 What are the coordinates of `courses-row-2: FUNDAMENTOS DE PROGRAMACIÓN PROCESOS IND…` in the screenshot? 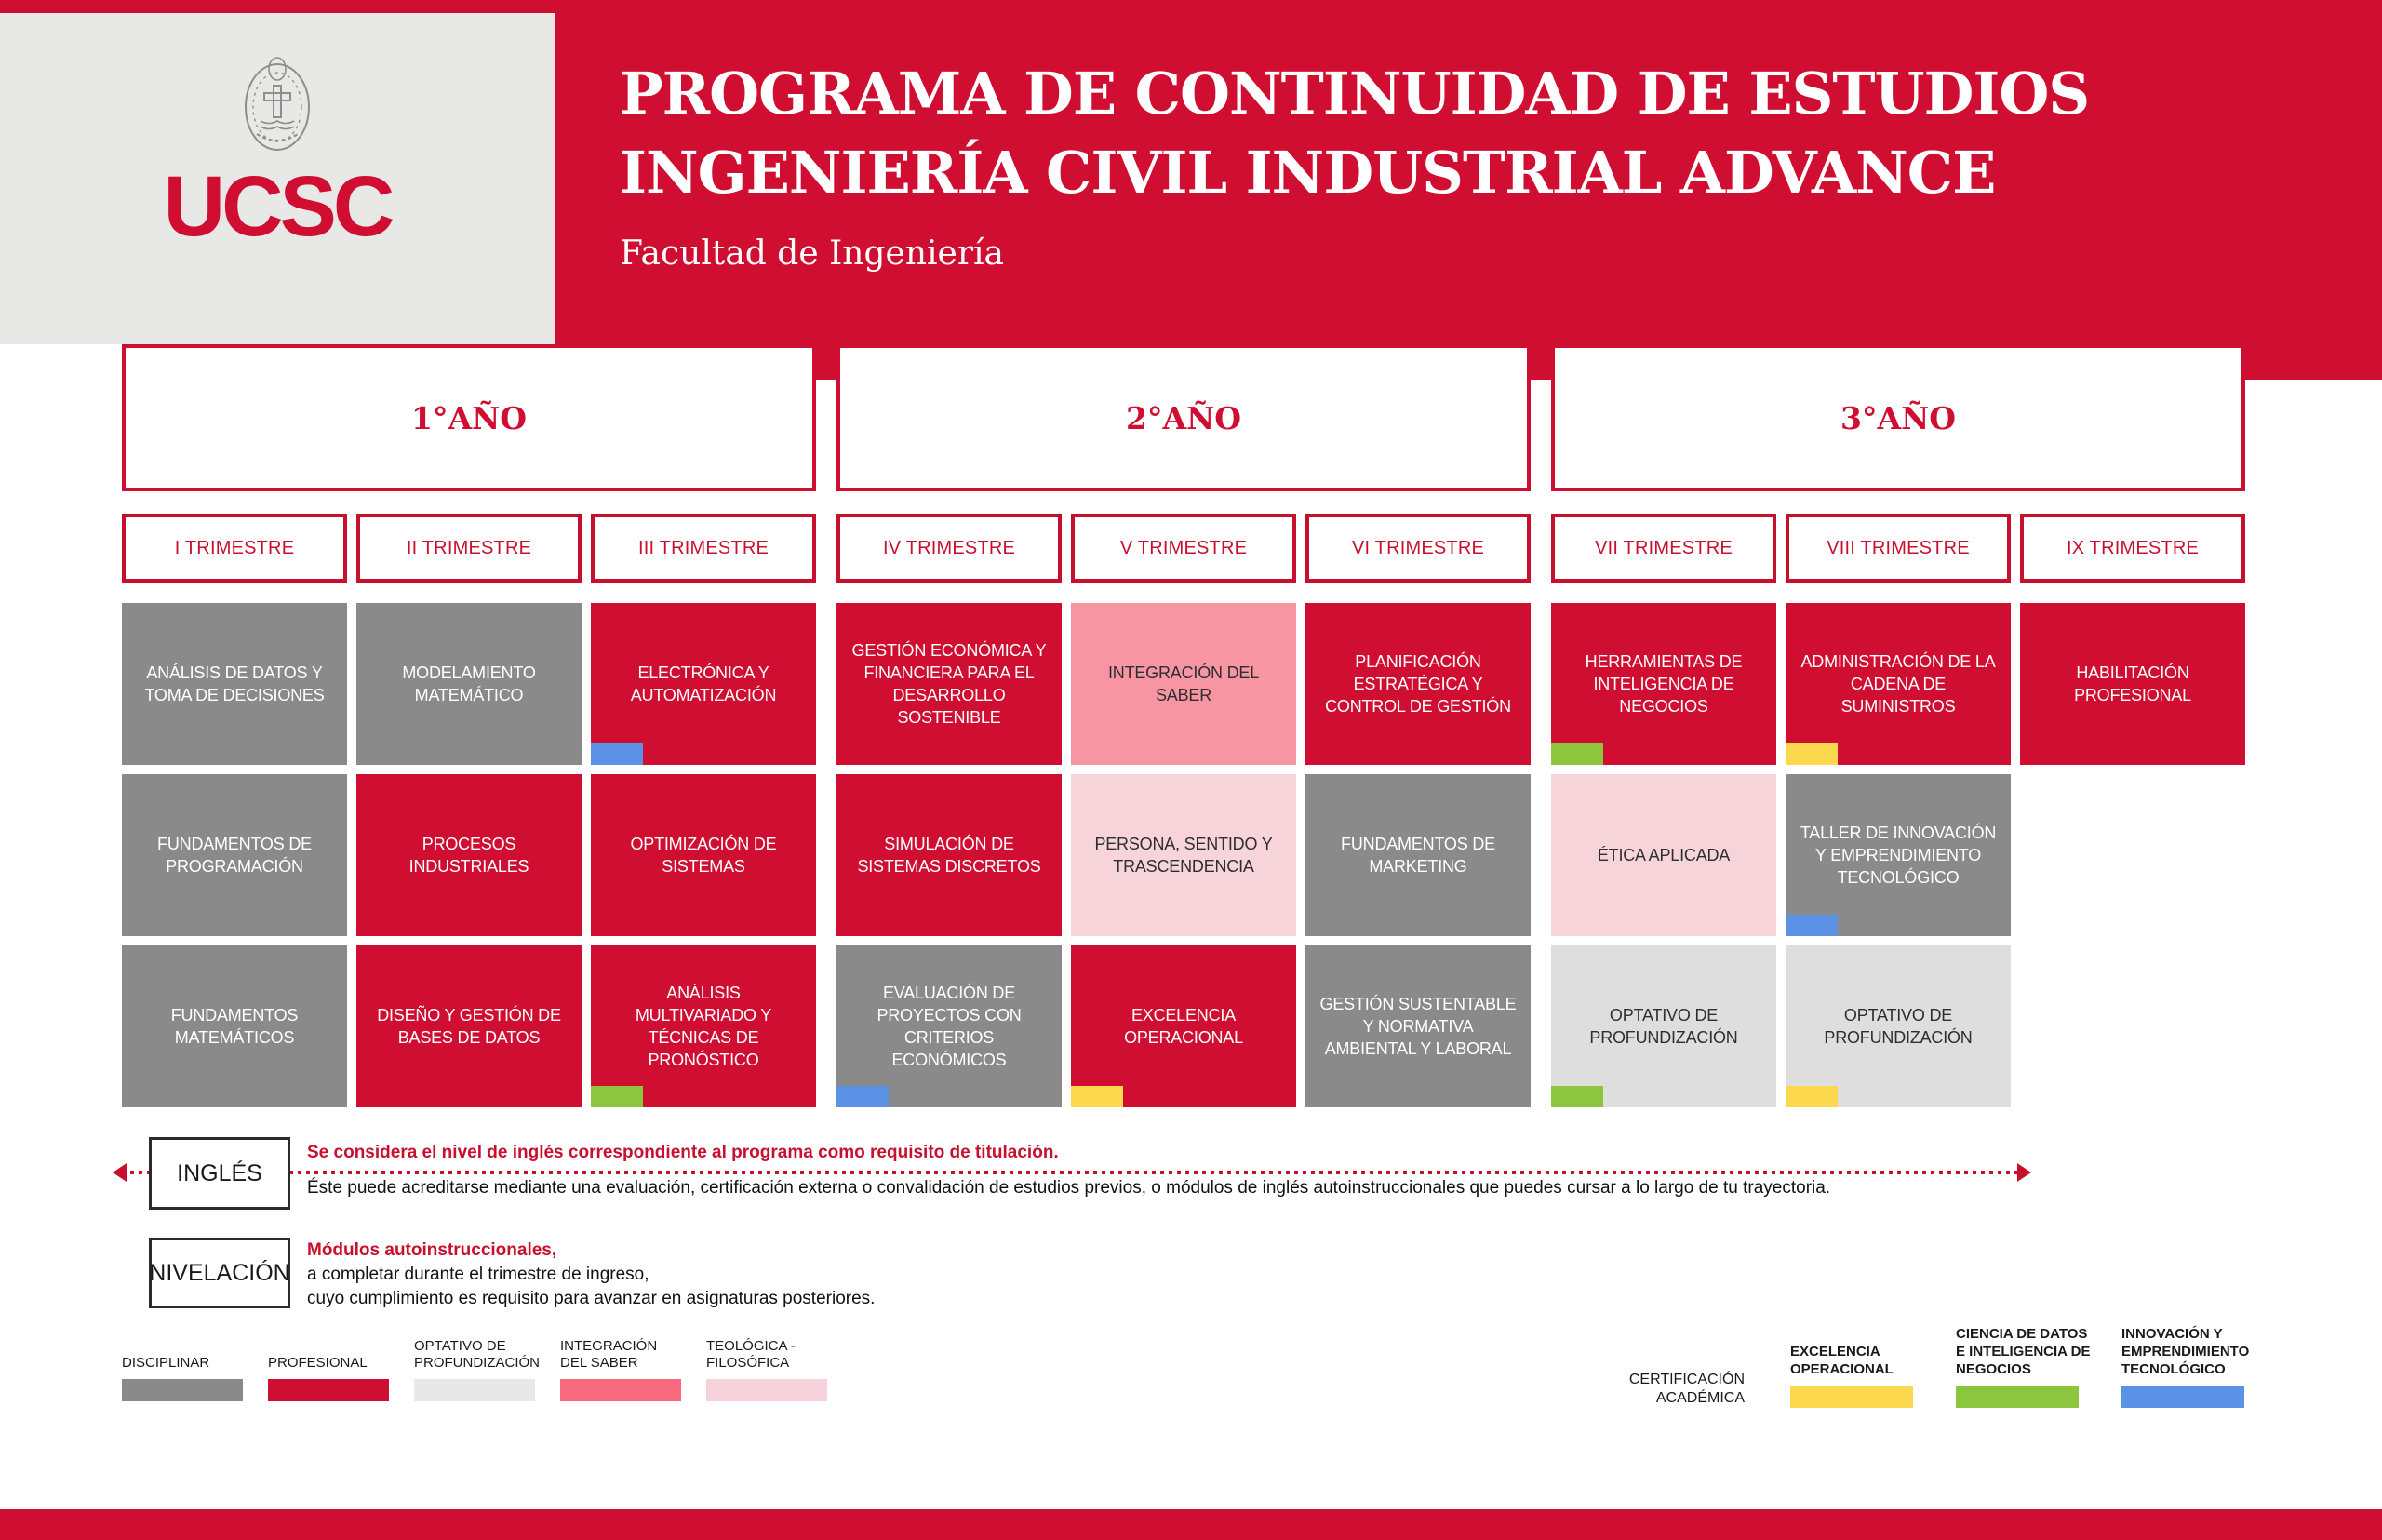 It's located at (1183, 855).